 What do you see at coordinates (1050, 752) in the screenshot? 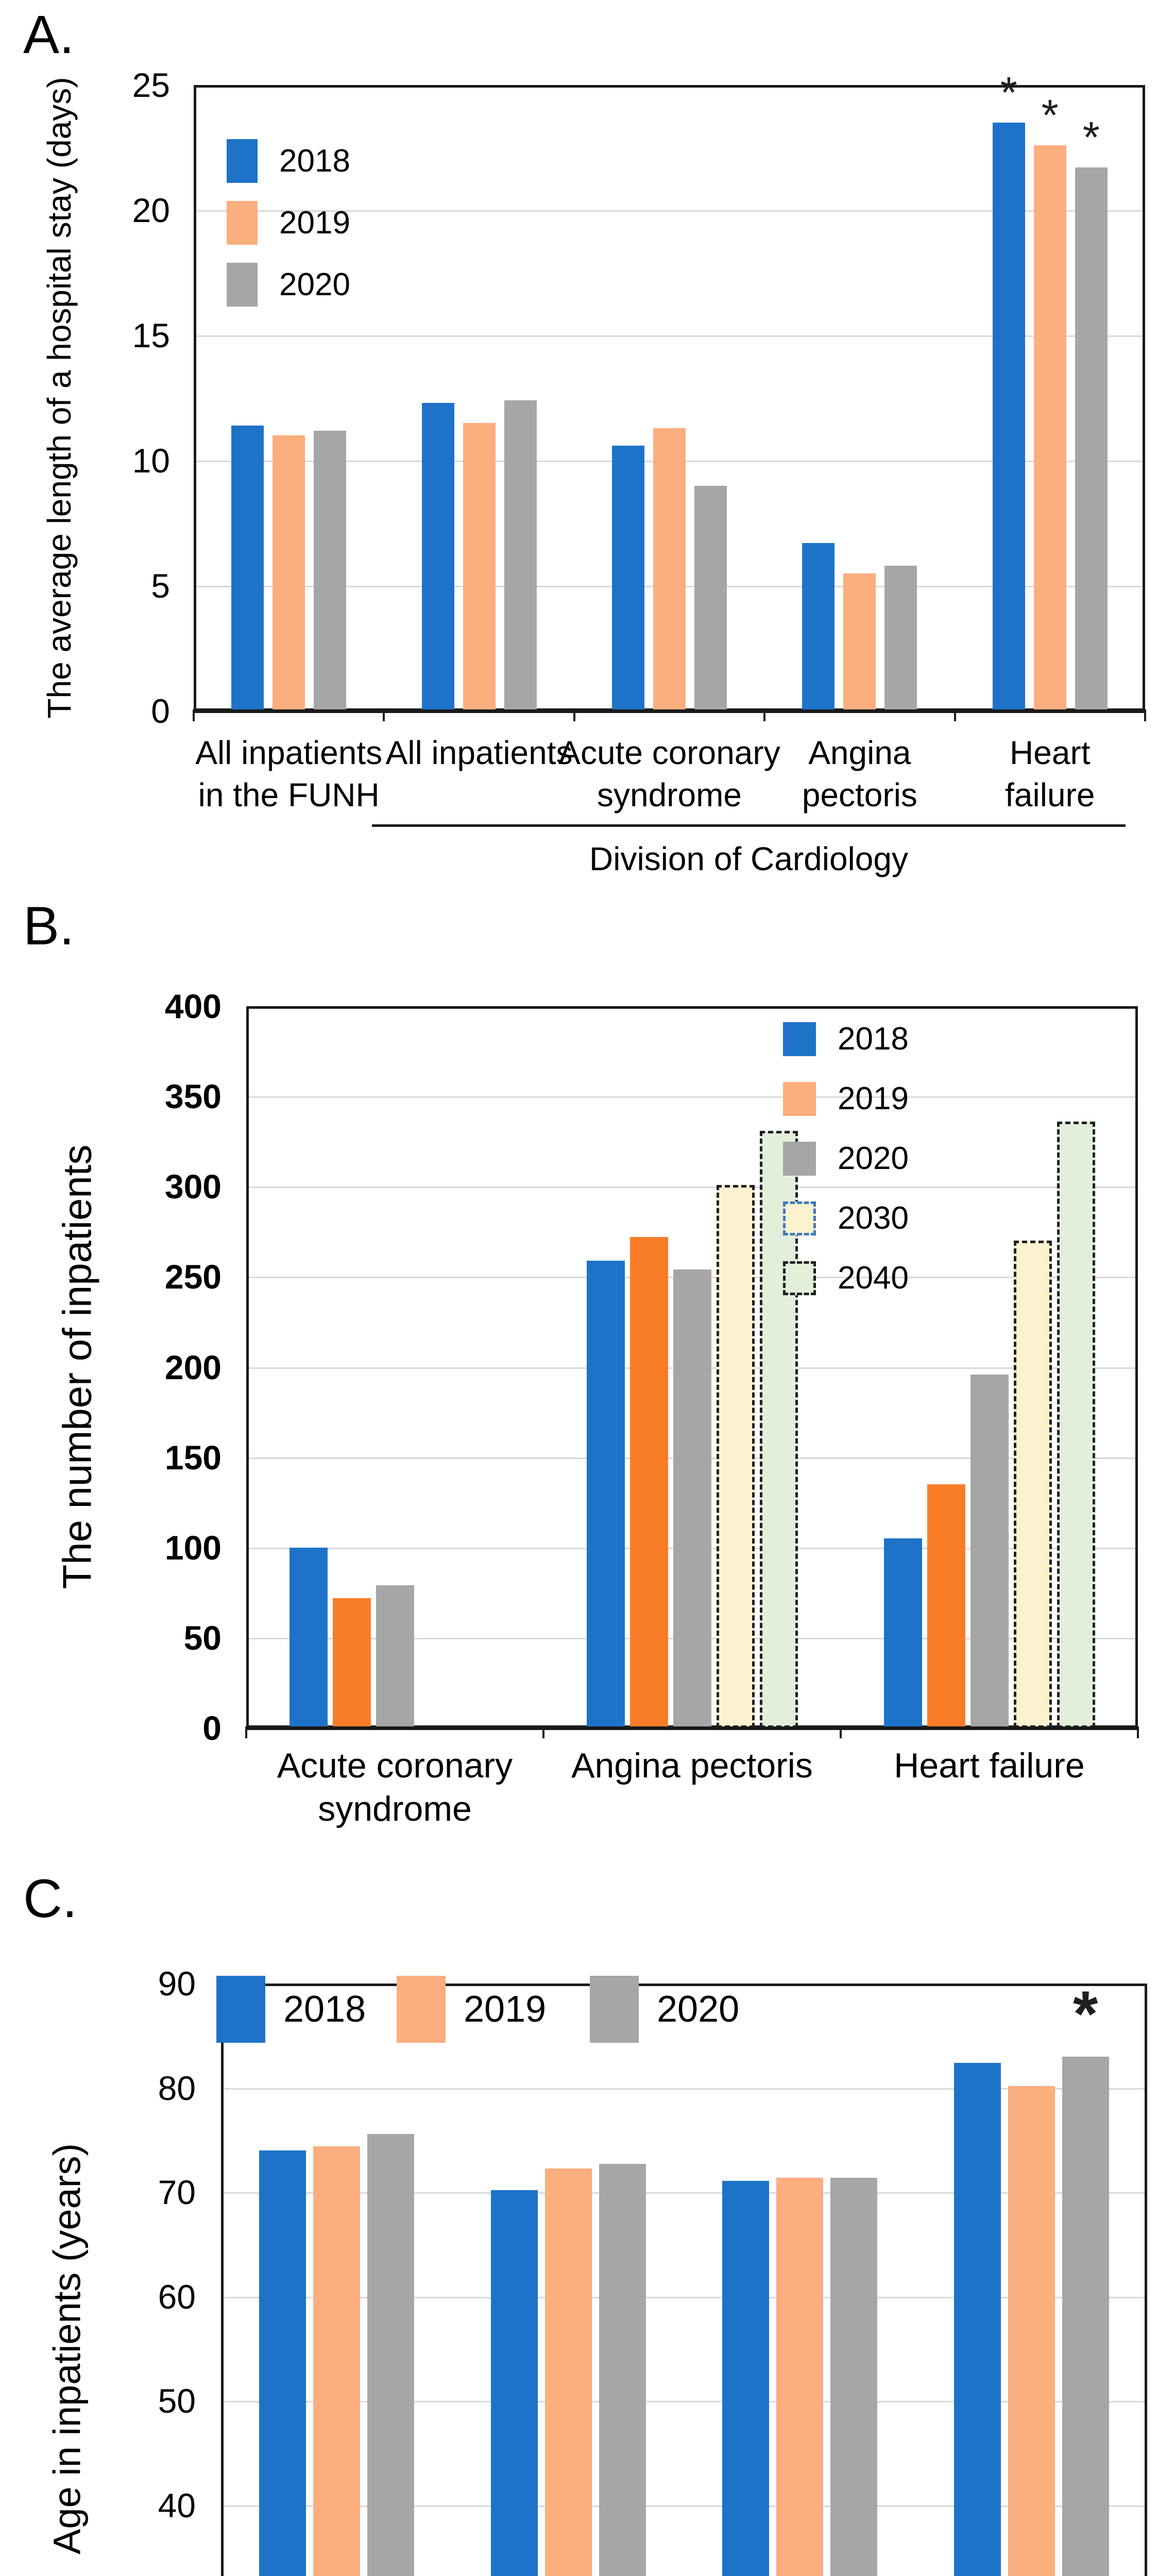
I see `category-label-line: Heart` at bounding box center [1050, 752].